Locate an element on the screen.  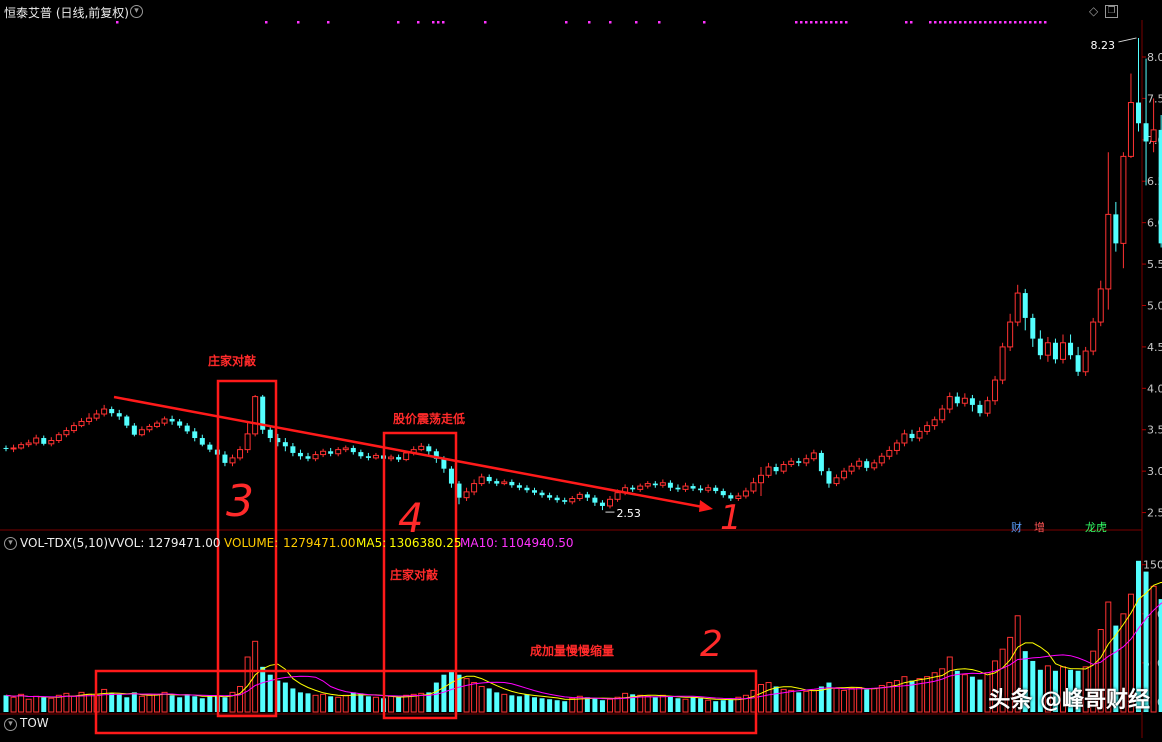
low-price-label: 2.53 is located at coordinates (628, 513).